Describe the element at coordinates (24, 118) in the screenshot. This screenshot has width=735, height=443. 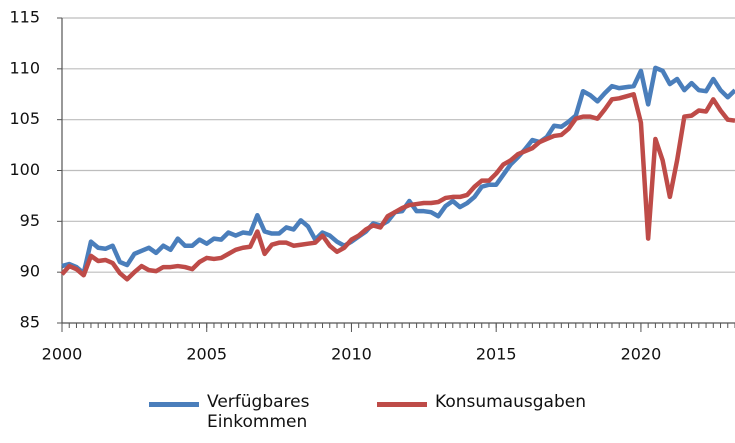
I see `y-tick-label: 105` at that location.